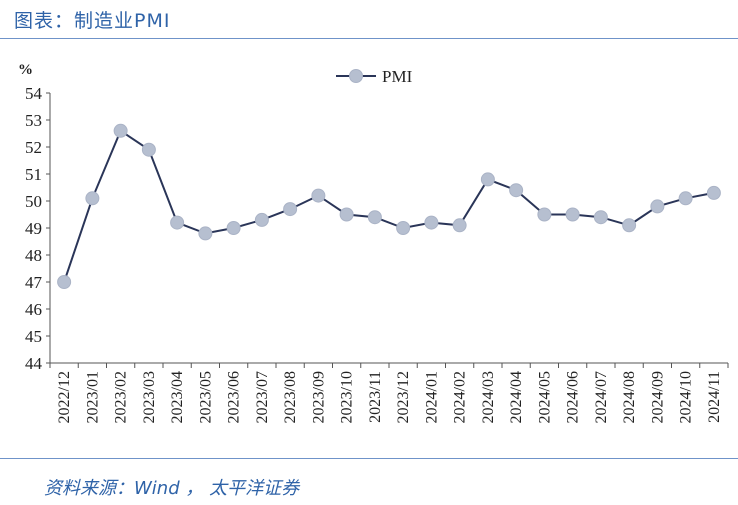  I want to click on x-tick-label: 2023/09, so click(318, 397).